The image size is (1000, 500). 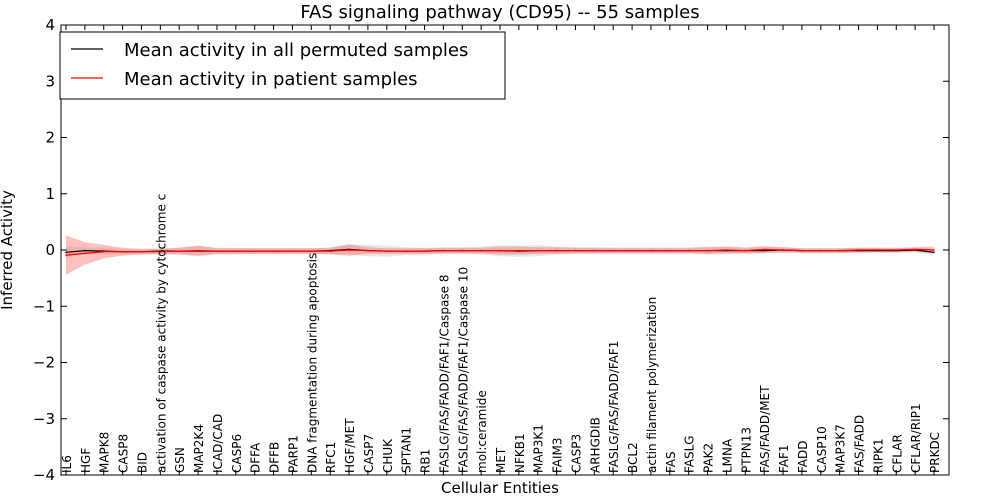 I want to click on x-tick-label: FAIM3, so click(x=558, y=455).